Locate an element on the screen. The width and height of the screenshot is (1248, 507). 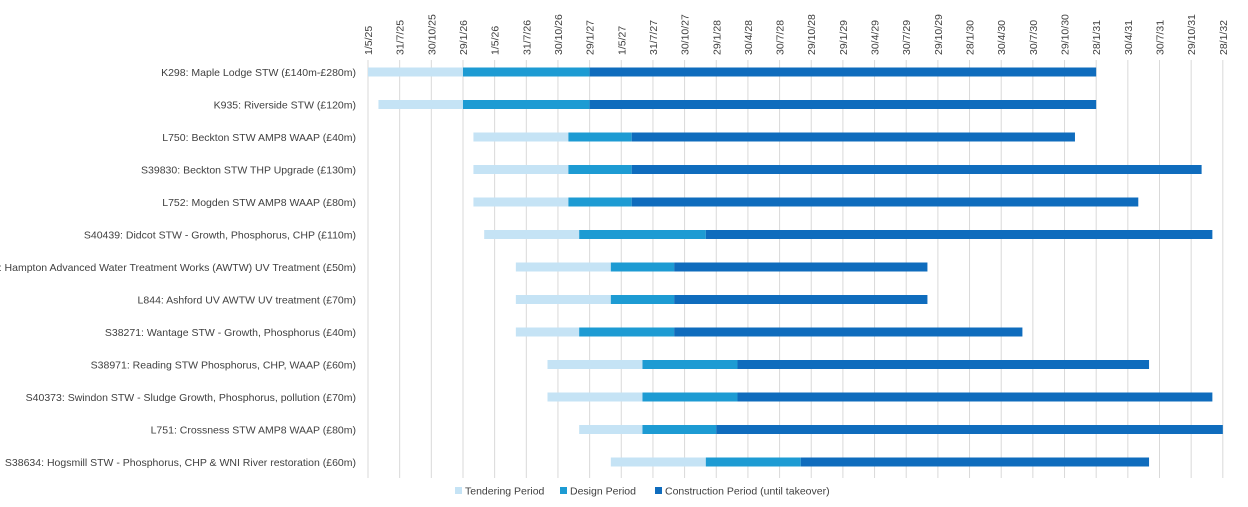
category-label: L750: Beckton STW AMP8 WAAP (£40m) is located at coordinates (259, 138).